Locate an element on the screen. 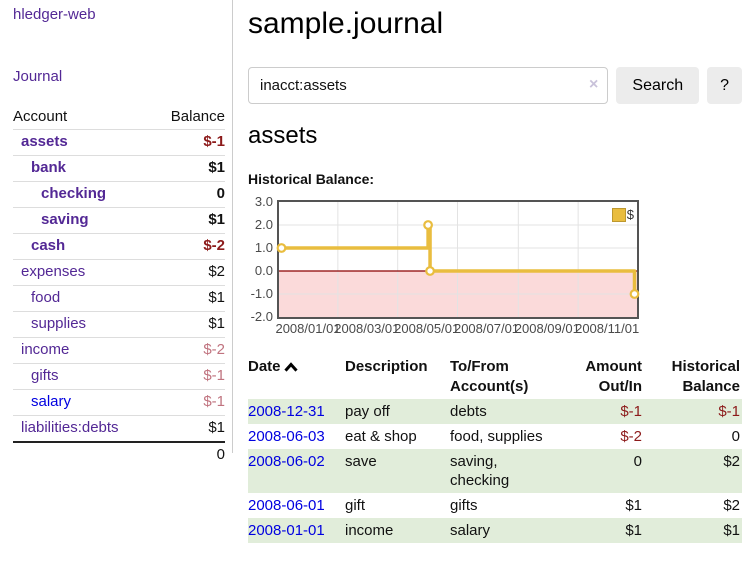 This screenshot has height=582, width=742. account-link: food is located at coordinates (46, 297).